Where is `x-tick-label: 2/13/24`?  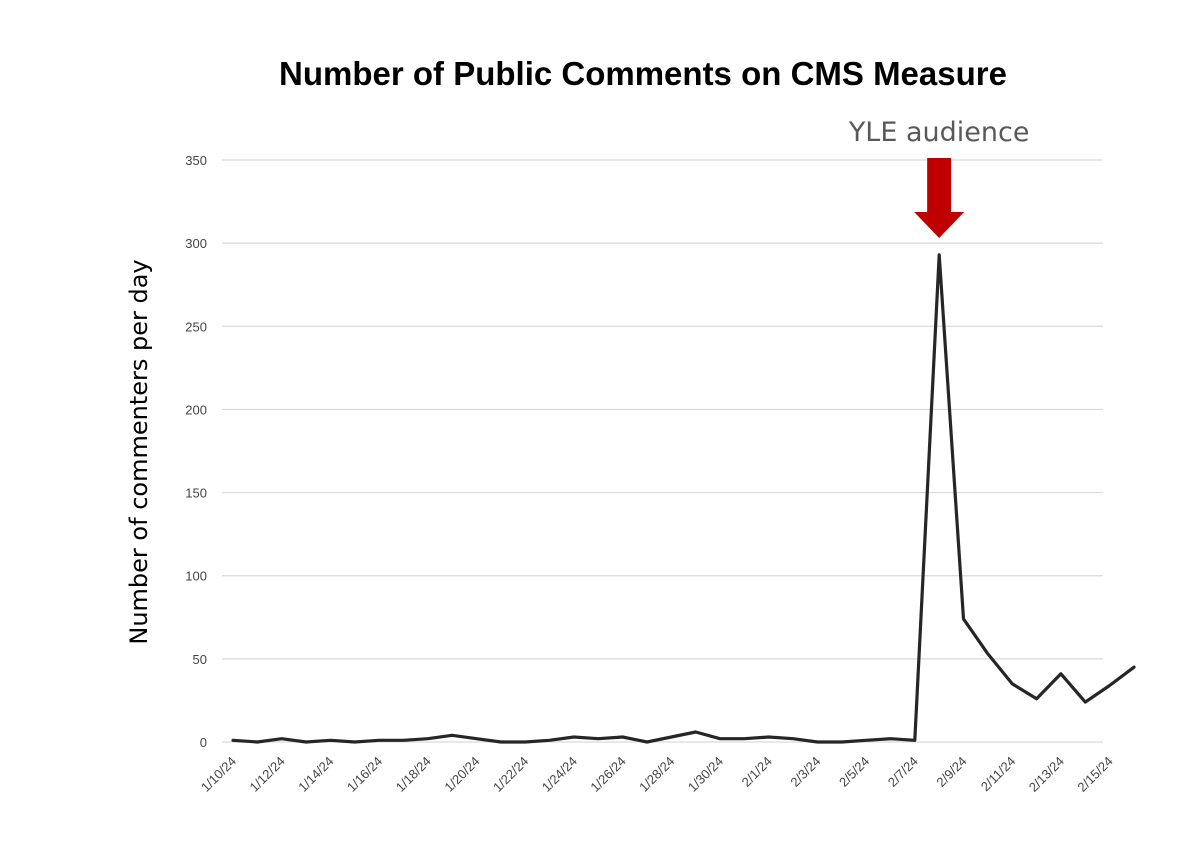
x-tick-label: 2/13/24 is located at coordinates (1046, 774).